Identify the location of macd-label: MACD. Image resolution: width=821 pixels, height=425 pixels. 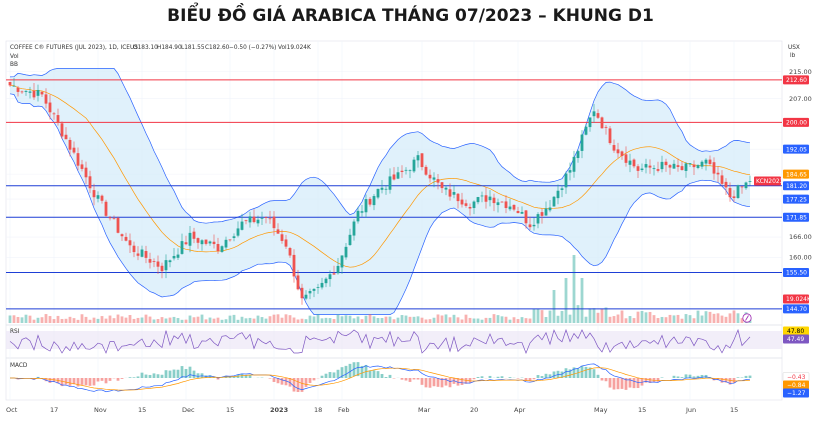
(19, 366).